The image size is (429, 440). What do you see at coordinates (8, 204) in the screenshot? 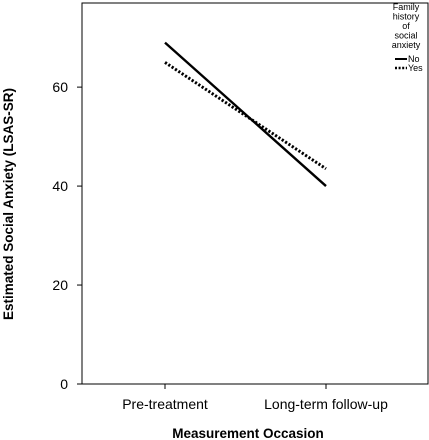
I see `y-axis-title: Estimated Social Anxiety (LSAS-SR)` at bounding box center [8, 204].